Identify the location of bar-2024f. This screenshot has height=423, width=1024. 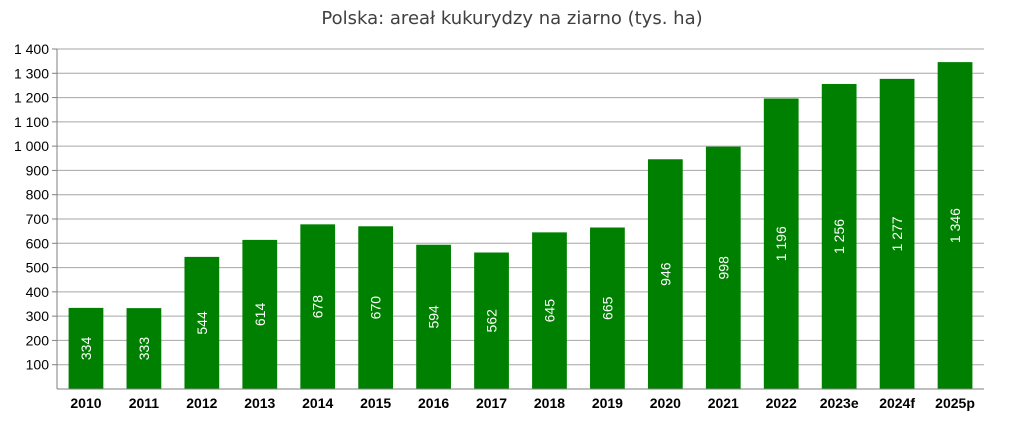
(897, 233).